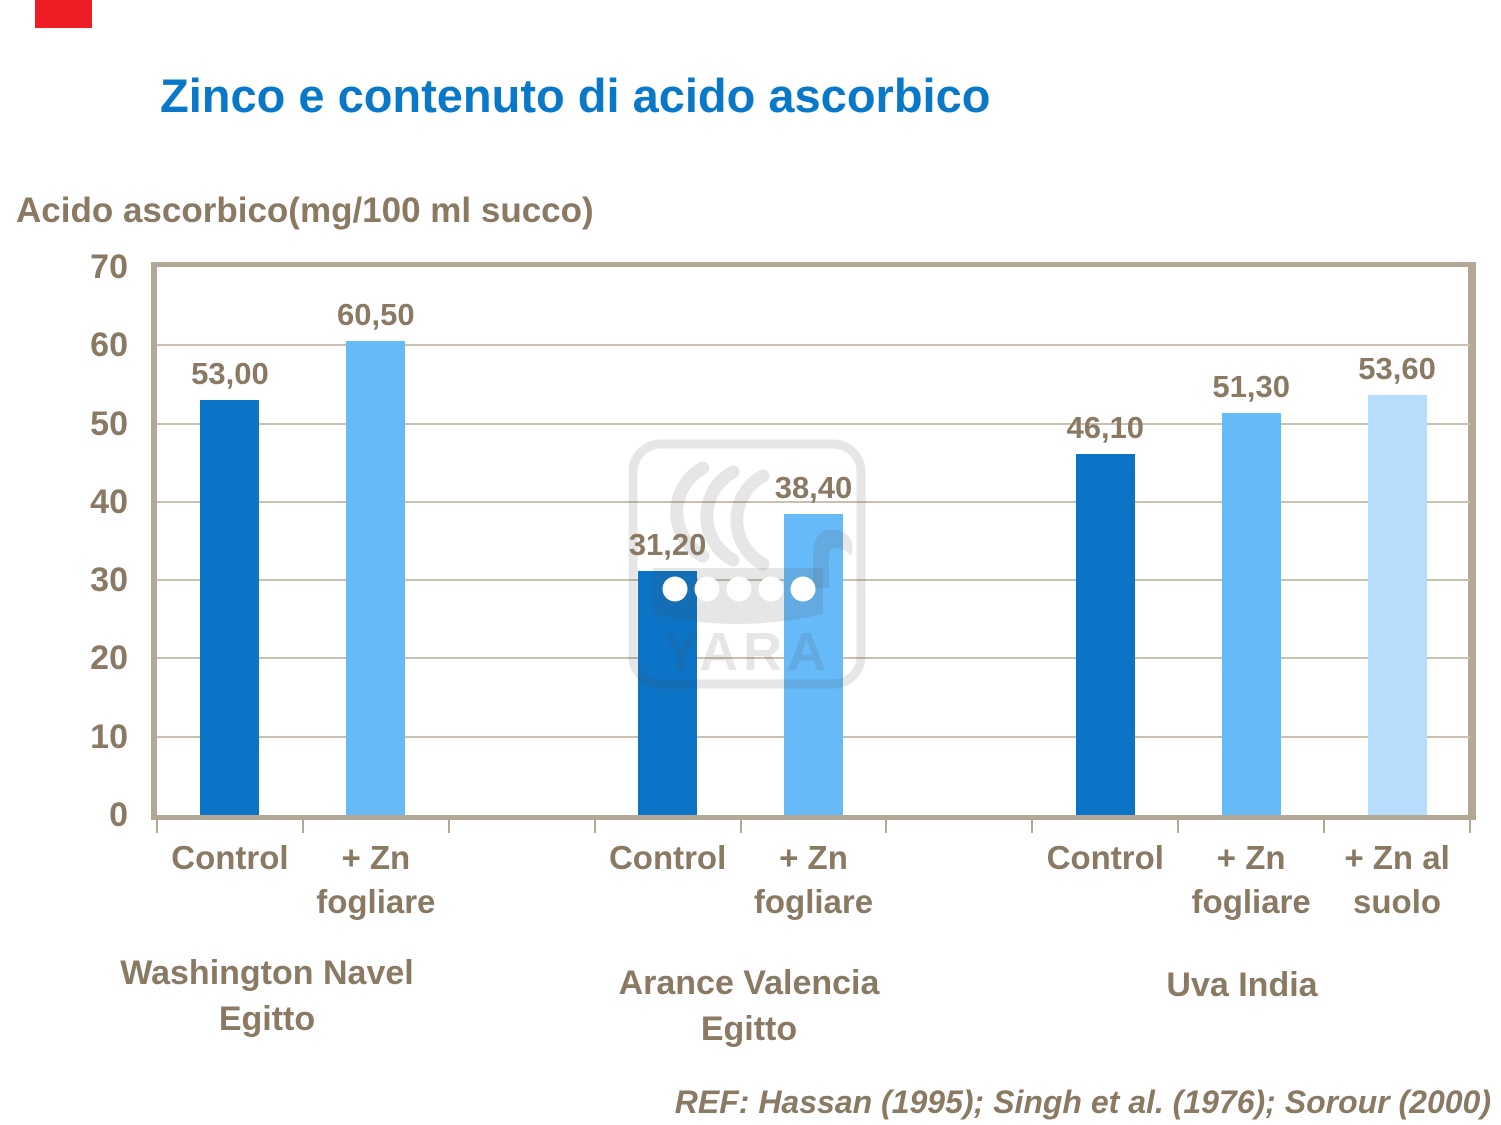  What do you see at coordinates (1105, 428) in the screenshot?
I see `bar-value-label: 46,10` at bounding box center [1105, 428].